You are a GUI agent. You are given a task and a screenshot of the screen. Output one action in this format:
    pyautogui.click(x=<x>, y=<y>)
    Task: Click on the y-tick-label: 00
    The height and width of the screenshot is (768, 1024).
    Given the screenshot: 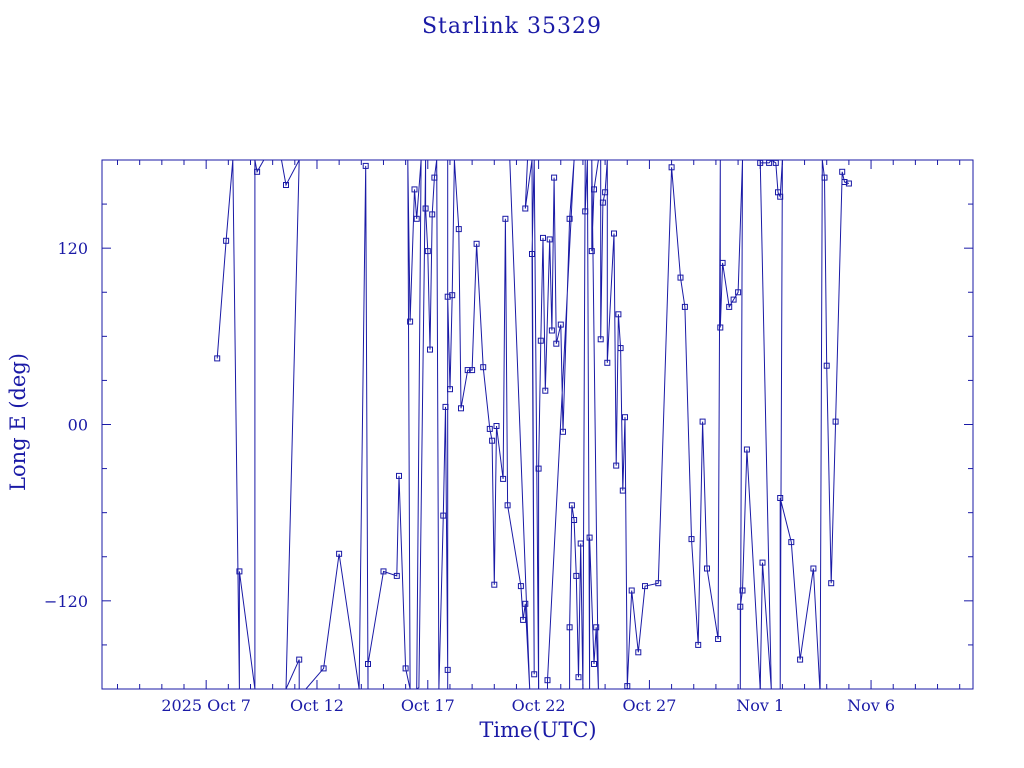 What is the action you would take?
    pyautogui.click(x=78, y=425)
    